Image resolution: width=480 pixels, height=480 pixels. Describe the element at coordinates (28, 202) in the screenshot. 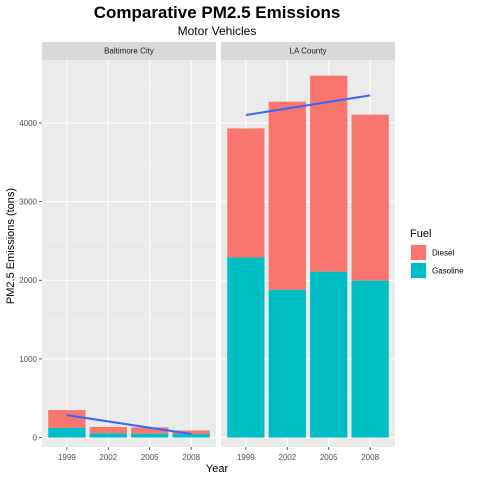

I see `y-tick-label: 3000` at that location.